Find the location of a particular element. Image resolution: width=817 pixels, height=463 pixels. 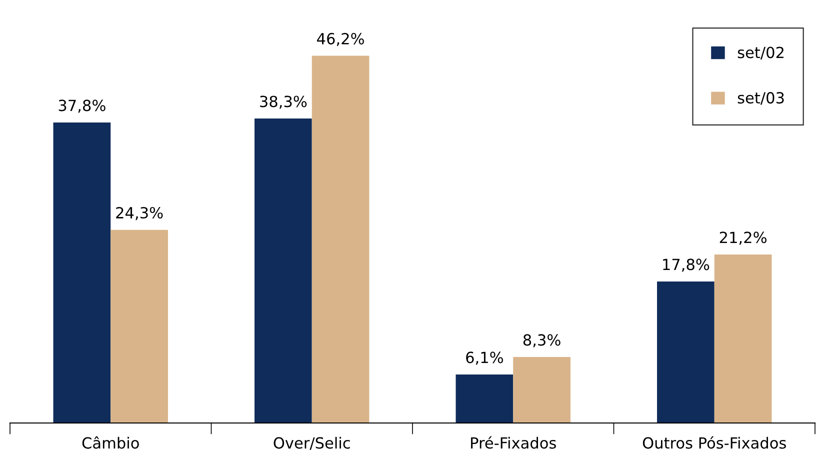

data-label: 24,3% is located at coordinates (139, 213).